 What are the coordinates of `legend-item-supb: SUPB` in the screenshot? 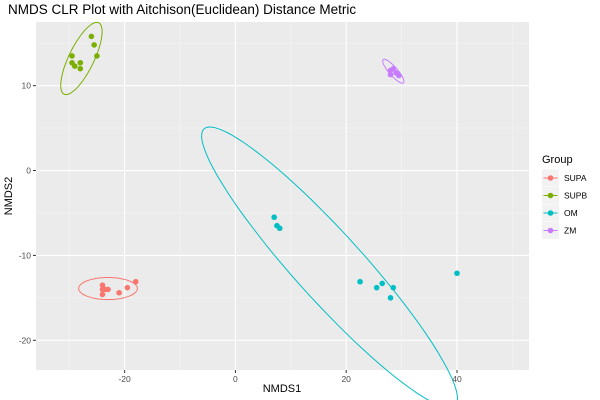 It's located at (564, 195).